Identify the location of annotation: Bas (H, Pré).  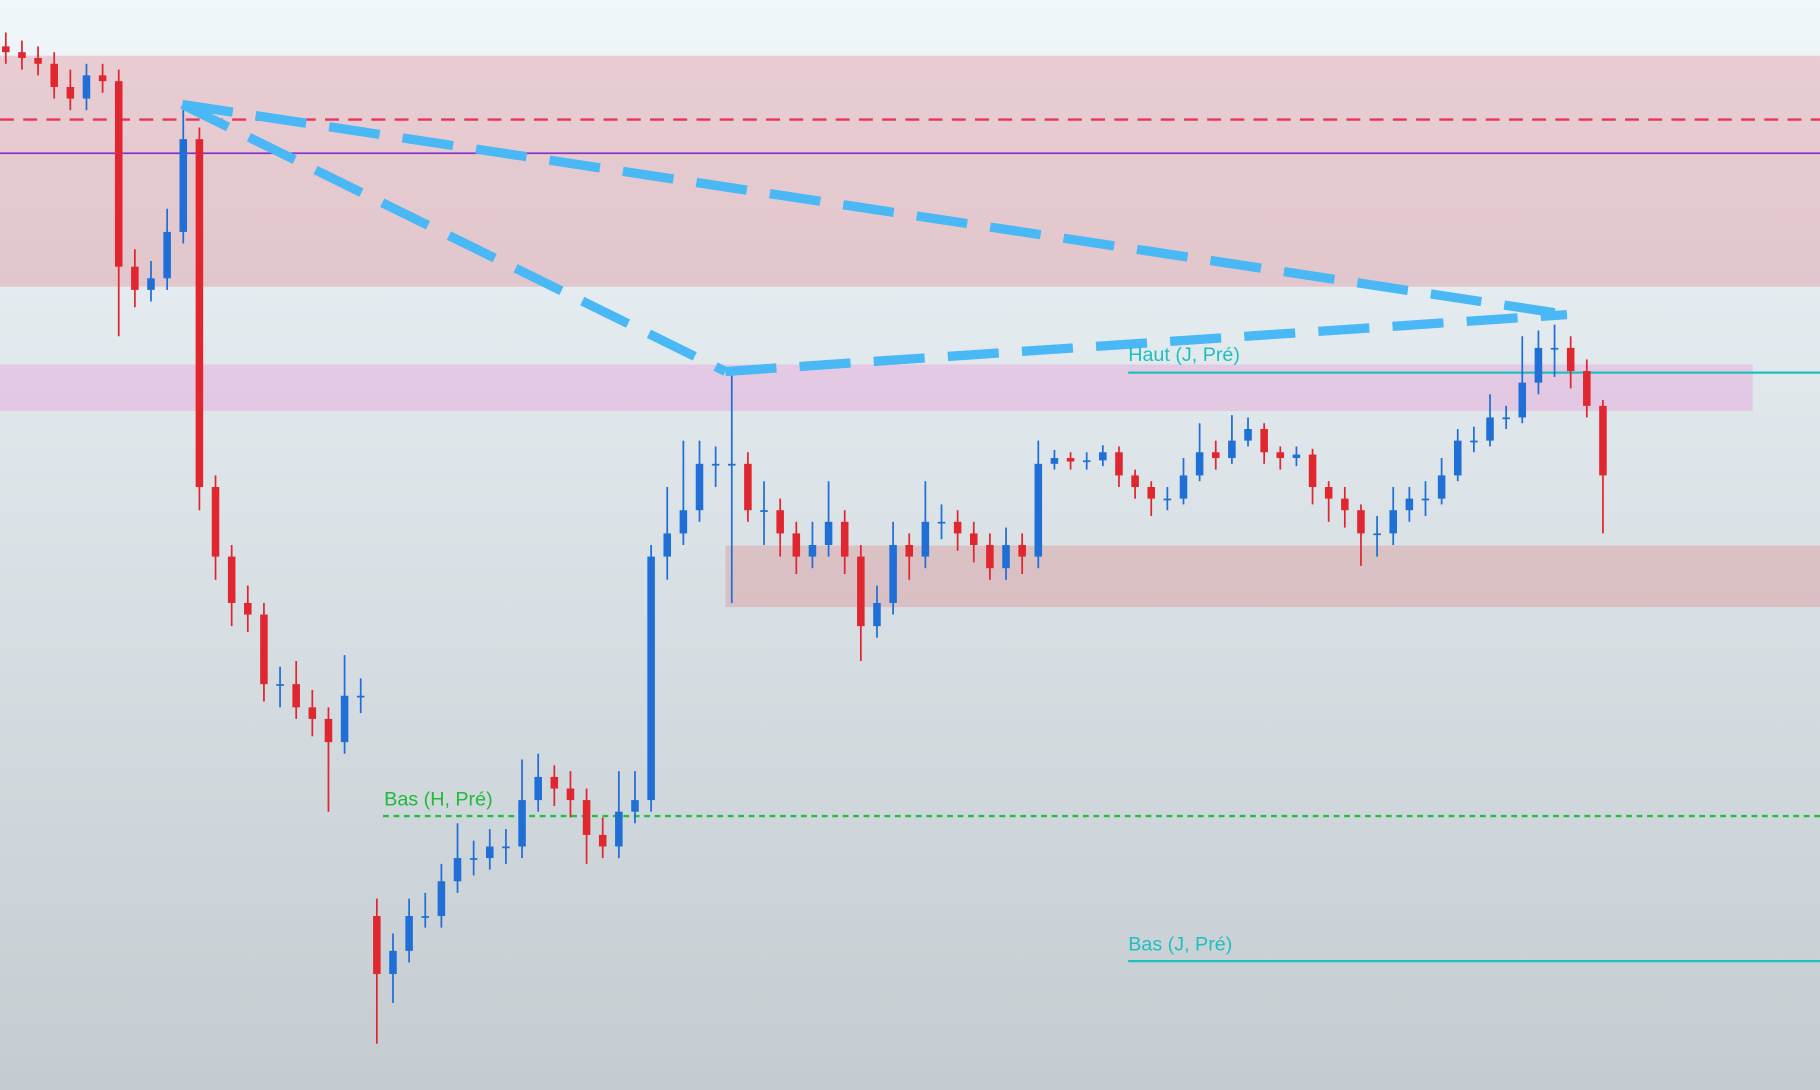
(438, 800).